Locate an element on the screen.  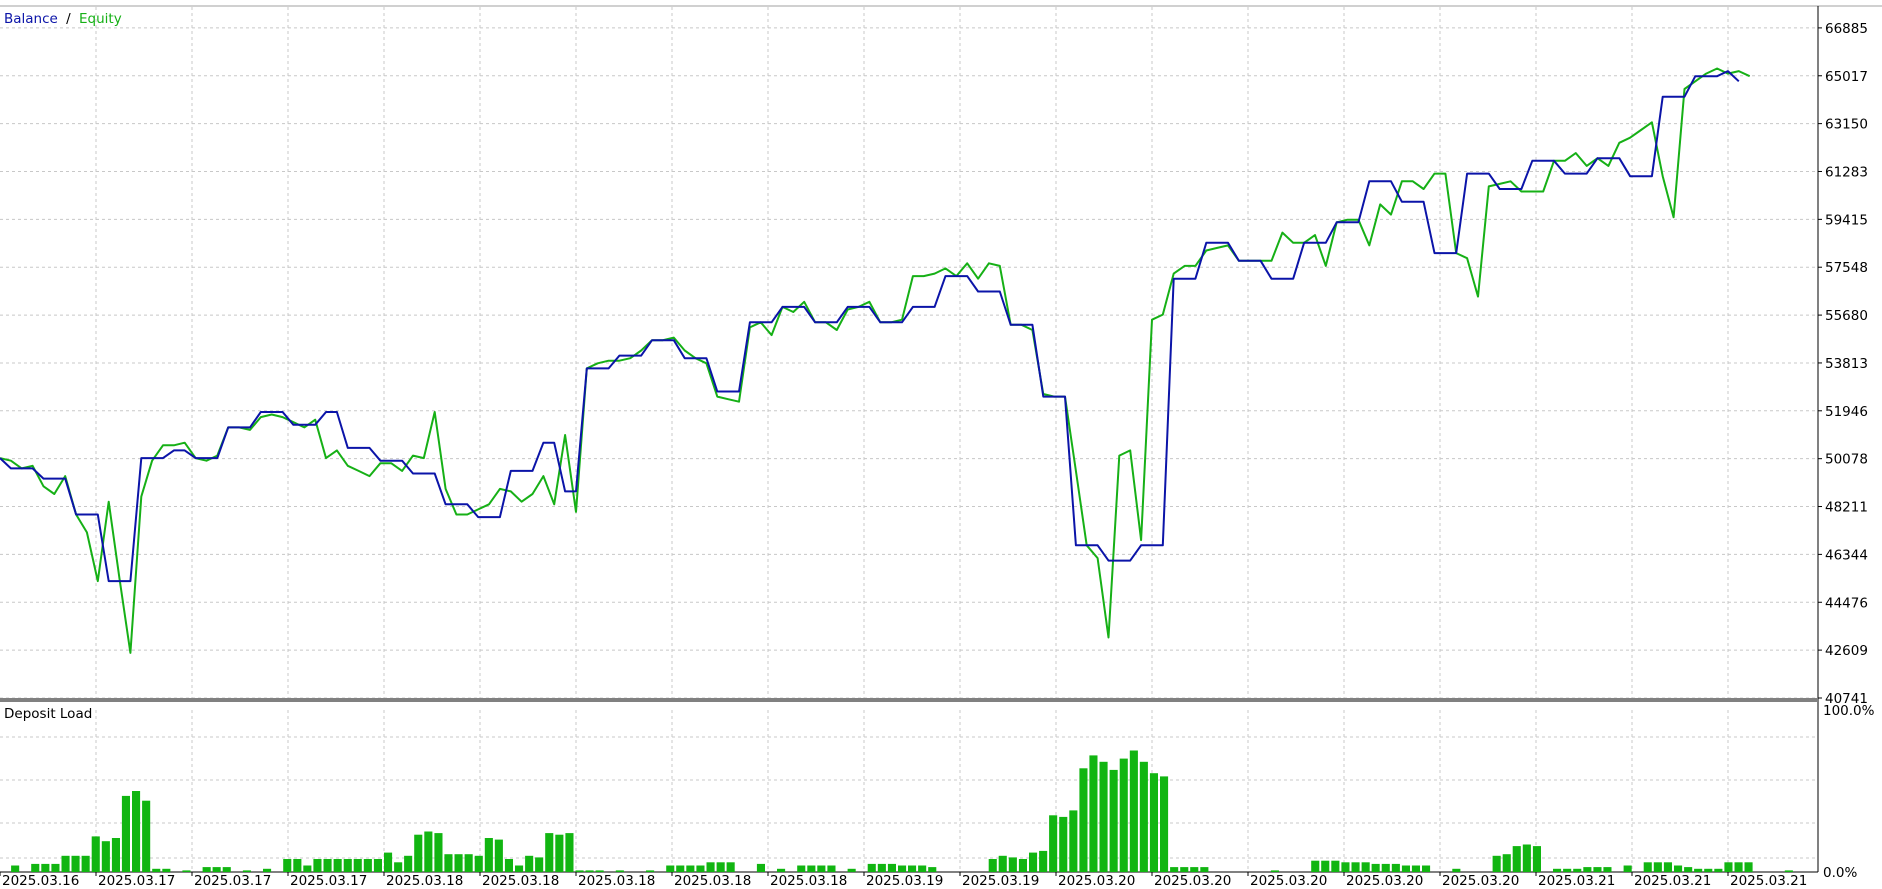
x-tick-label: 2025.03.20 is located at coordinates (1096, 881).